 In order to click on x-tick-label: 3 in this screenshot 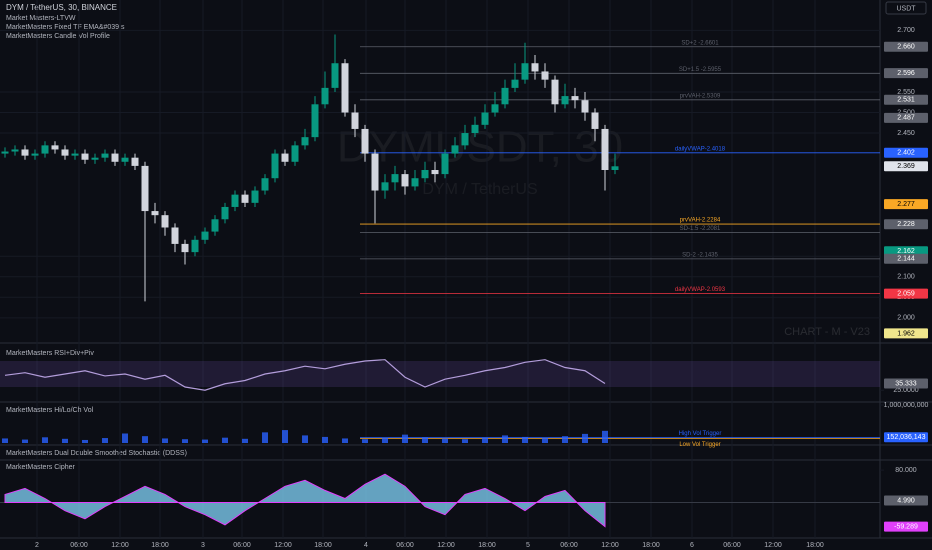, I will do `click(203, 545)`.